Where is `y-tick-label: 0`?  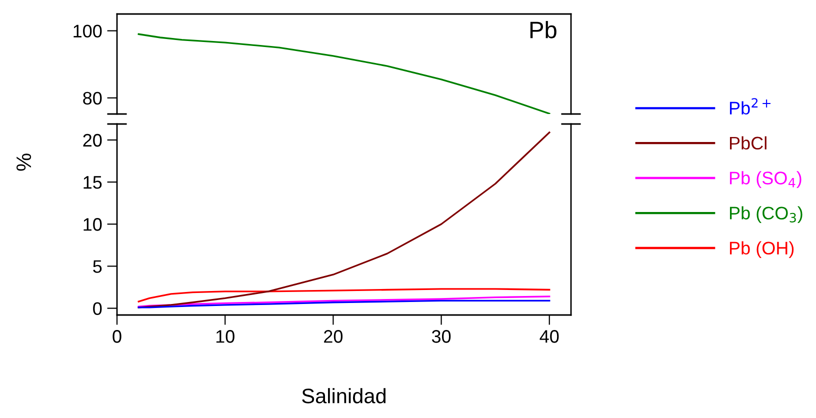
y-tick-label: 0 is located at coordinates (97, 308).